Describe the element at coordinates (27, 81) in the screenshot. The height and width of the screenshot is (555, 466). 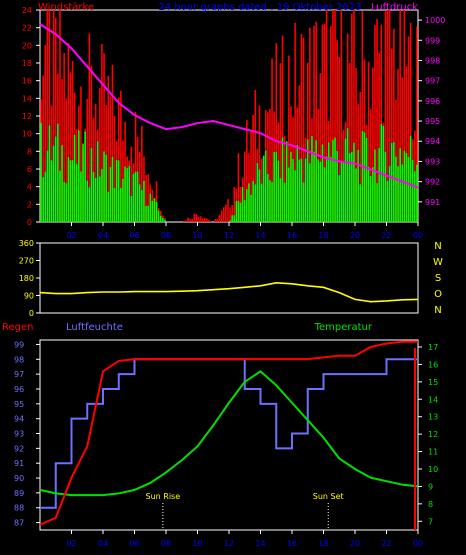
I see `wind-y-tick-label: 16` at that location.